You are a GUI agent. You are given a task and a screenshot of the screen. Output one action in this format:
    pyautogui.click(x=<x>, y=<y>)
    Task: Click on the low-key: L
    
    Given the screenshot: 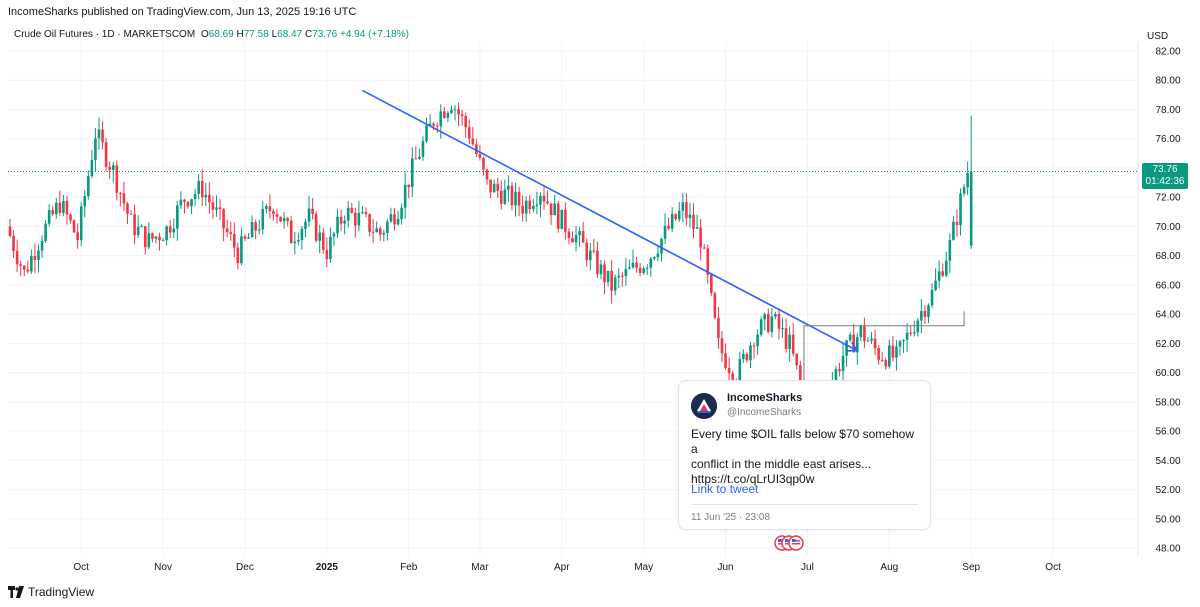 What is the action you would take?
    pyautogui.click(x=274, y=34)
    